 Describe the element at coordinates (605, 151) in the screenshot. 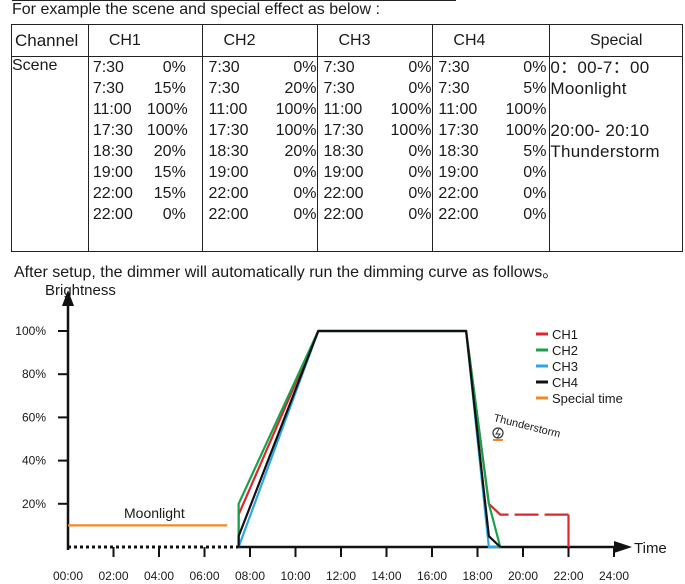

I see `special-line: Thunderstorm` at that location.